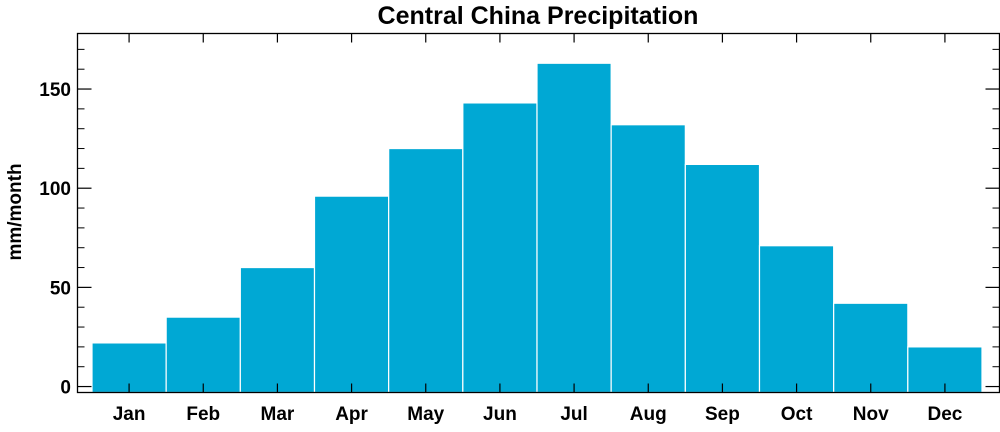  What do you see at coordinates (203, 355) in the screenshot?
I see `bar-feb` at bounding box center [203, 355].